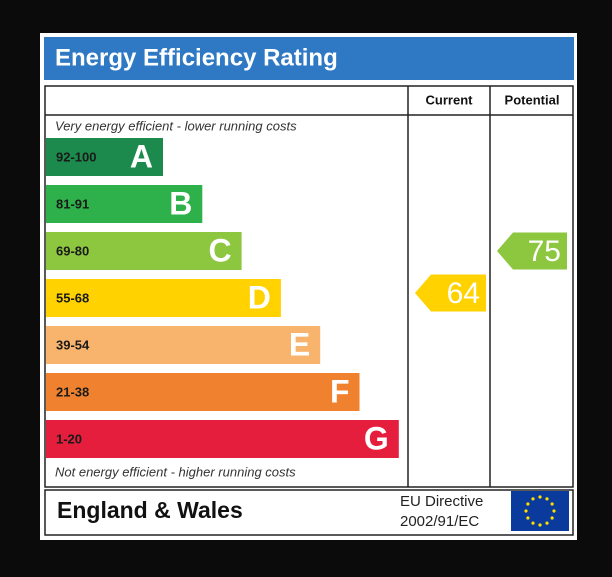  Describe the element at coordinates (150, 510) in the screenshot. I see `region: England & Wales` at that location.